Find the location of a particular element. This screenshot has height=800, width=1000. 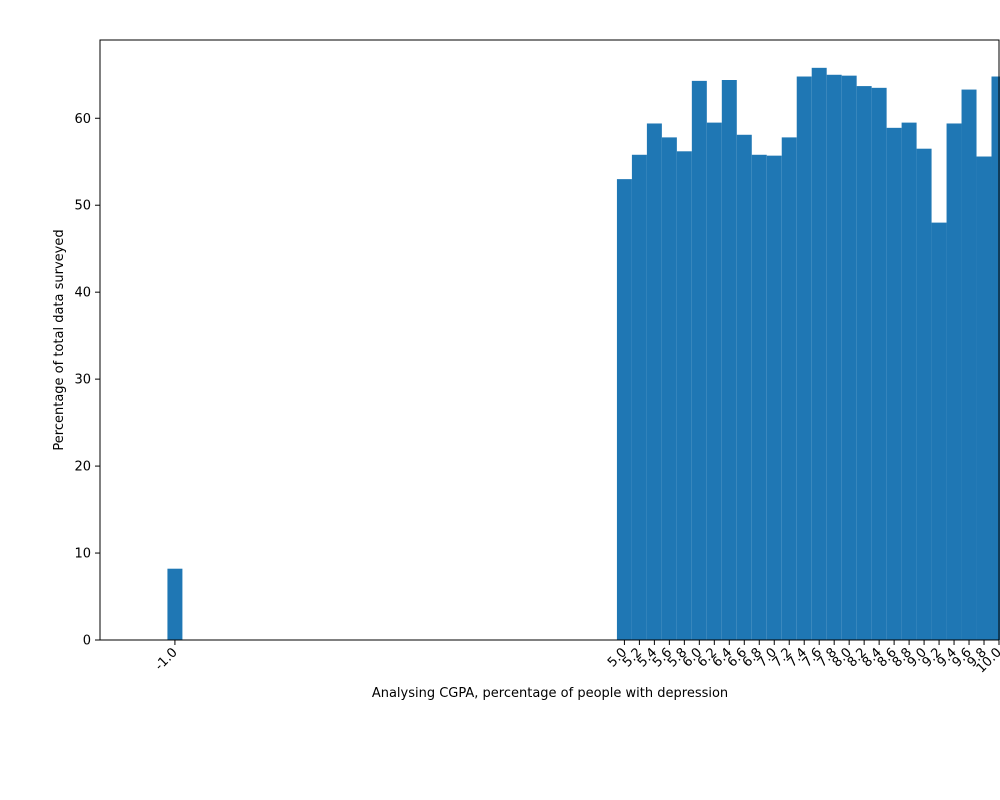

bar-7.8 is located at coordinates (834, 357).